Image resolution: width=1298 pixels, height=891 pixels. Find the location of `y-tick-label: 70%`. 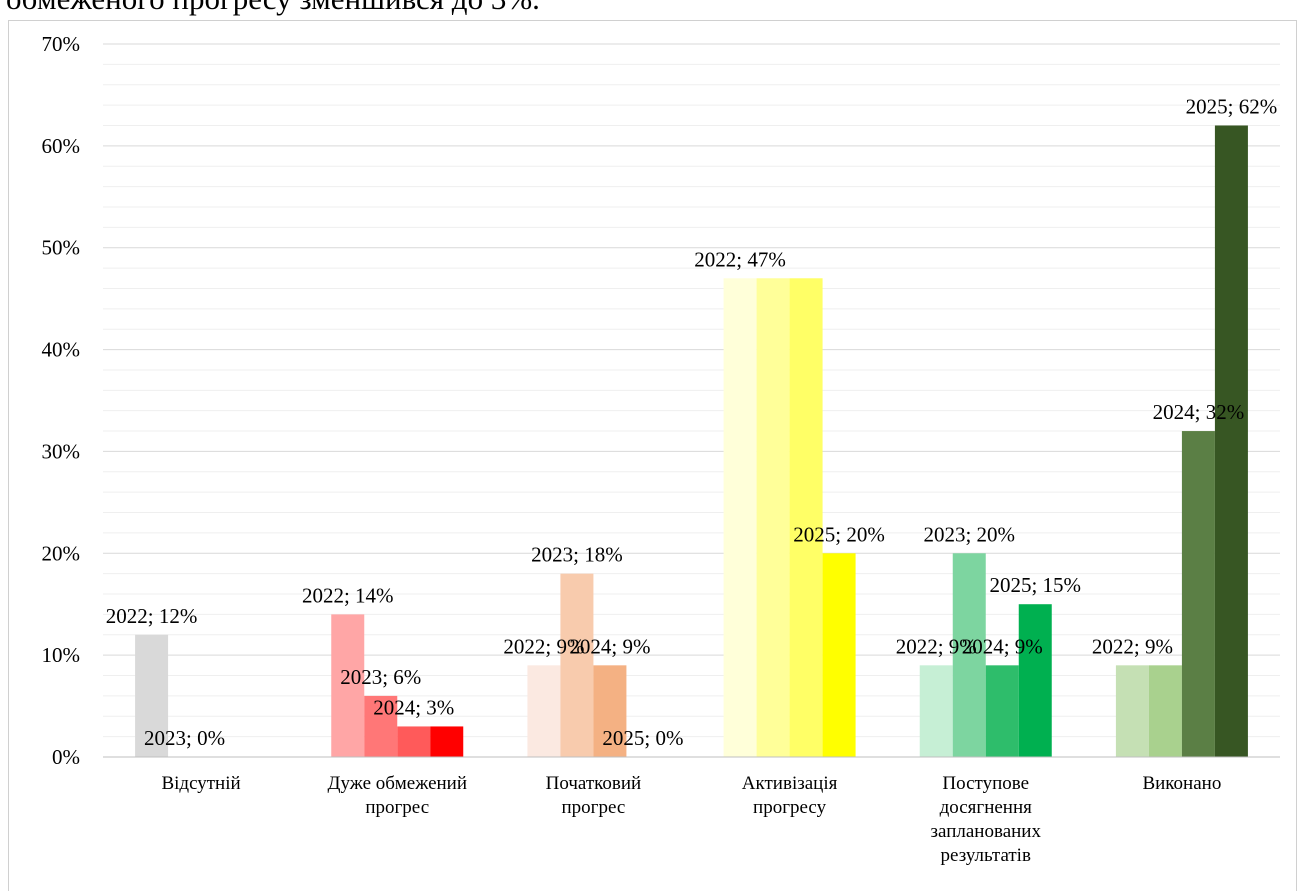

y-tick-label: 70% is located at coordinates (61, 44).